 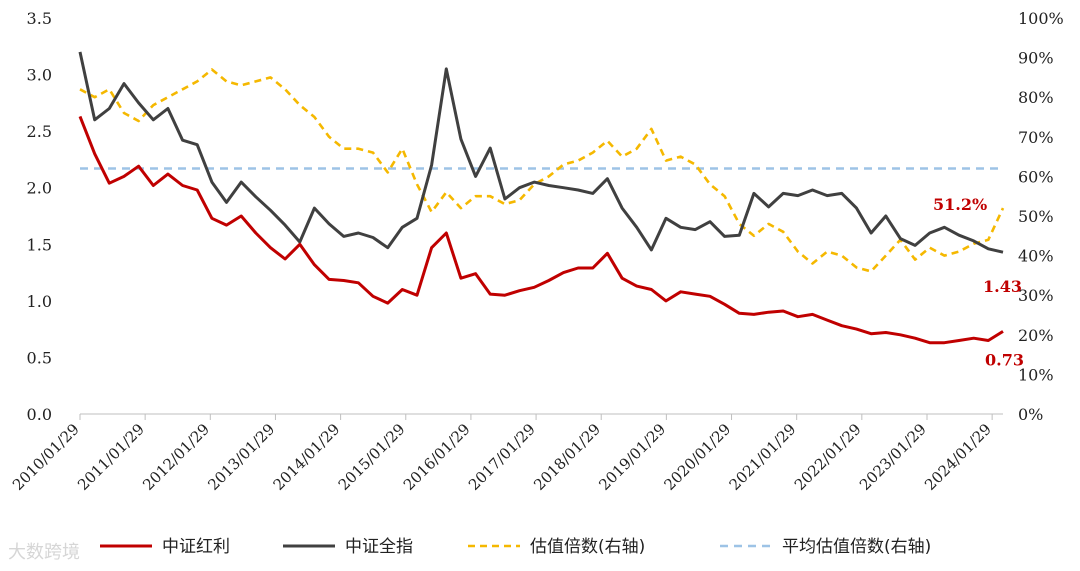 What do you see at coordinates (241, 457) in the screenshot?
I see `x-tick-label: 2013/01/29` at bounding box center [241, 457].